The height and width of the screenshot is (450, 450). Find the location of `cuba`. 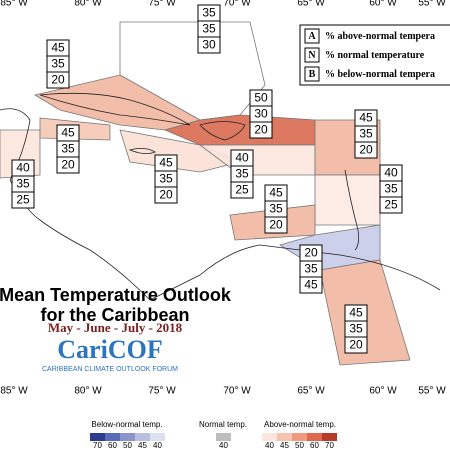

cuba is located at coordinates (115, 109).